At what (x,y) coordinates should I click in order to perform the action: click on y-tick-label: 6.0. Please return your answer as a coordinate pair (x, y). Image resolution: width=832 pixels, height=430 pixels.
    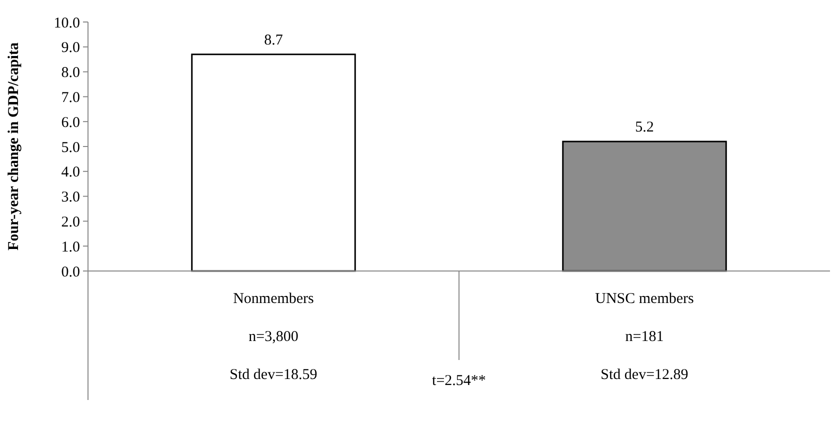
    Looking at the image, I should click on (70, 122).